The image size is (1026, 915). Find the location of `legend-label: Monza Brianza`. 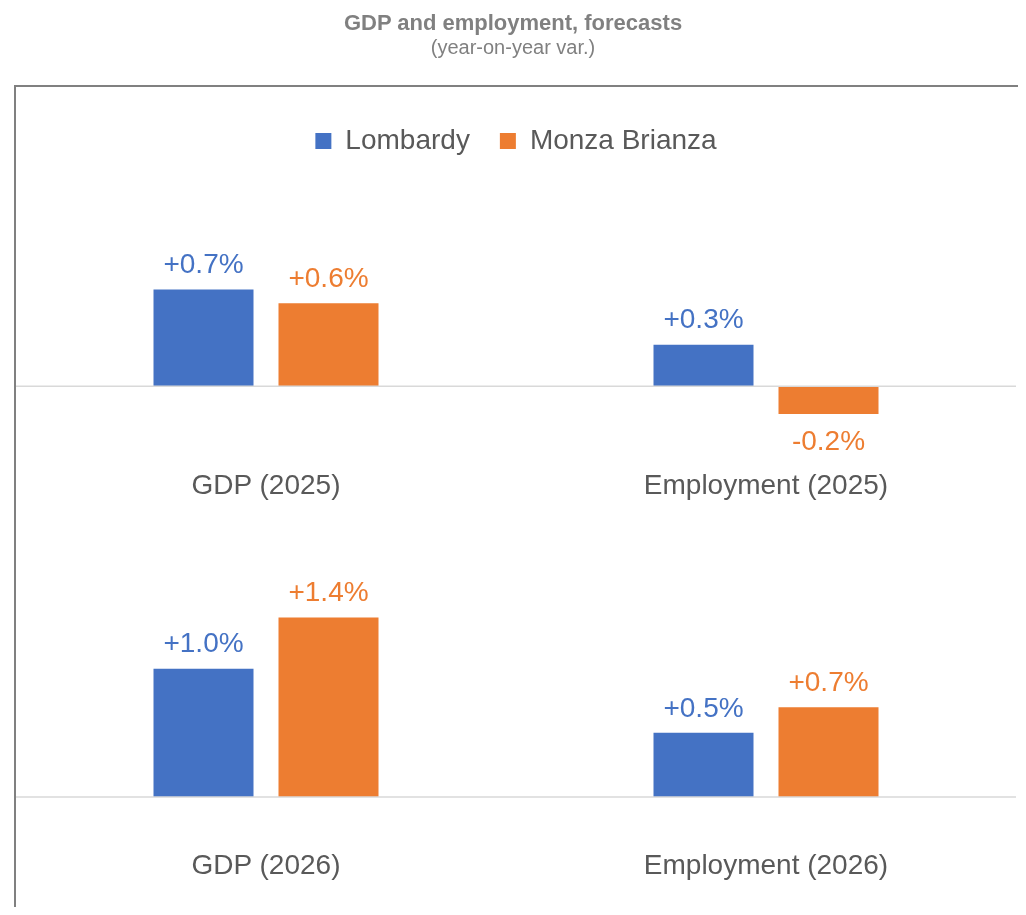

legend-label: Monza Brianza is located at coordinates (623, 139).